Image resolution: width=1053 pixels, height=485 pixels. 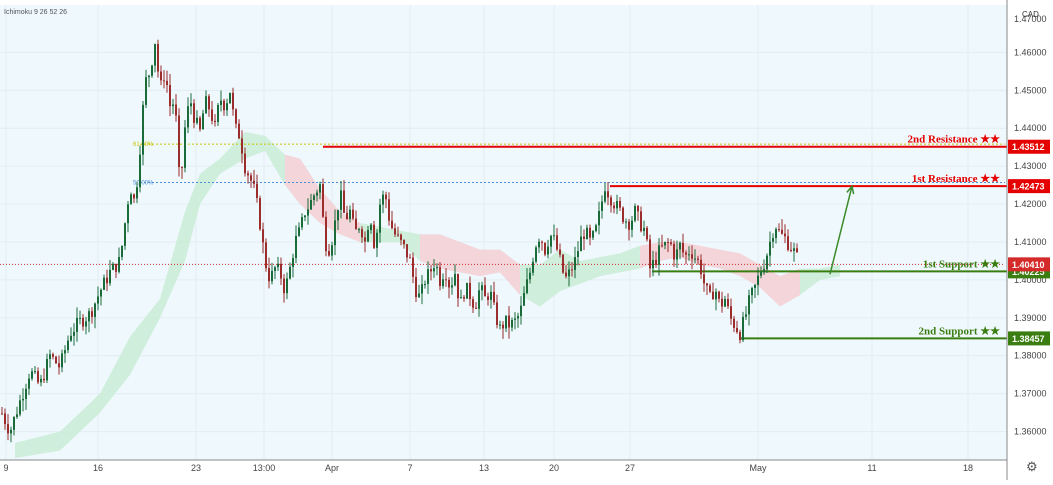 What do you see at coordinates (1032, 466) in the screenshot?
I see `settings-gear-icon: ⚙` at bounding box center [1032, 466].